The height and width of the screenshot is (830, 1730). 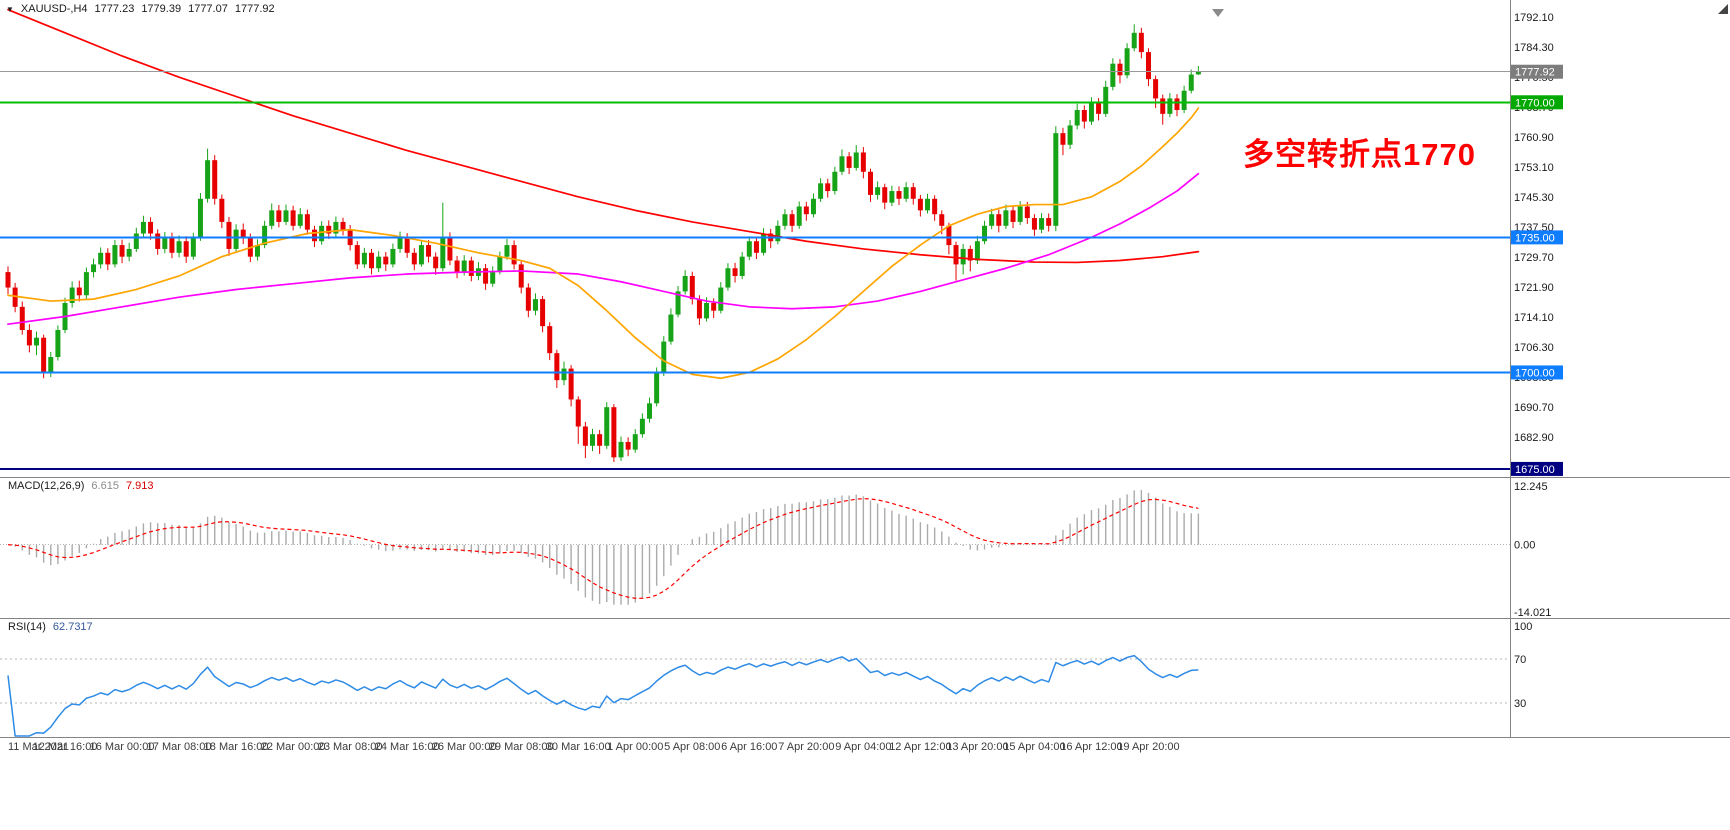 What do you see at coordinates (122, 747) in the screenshot?
I see `svg-text: 16 Mar 00:00` at bounding box center [122, 747].